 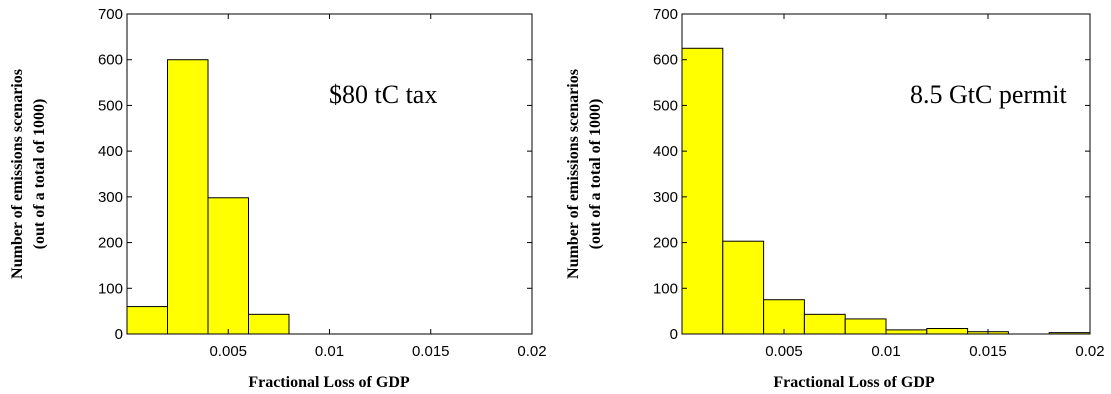 What do you see at coordinates (119, 334) in the screenshot?
I see `left-y-tick-label: 0` at bounding box center [119, 334].